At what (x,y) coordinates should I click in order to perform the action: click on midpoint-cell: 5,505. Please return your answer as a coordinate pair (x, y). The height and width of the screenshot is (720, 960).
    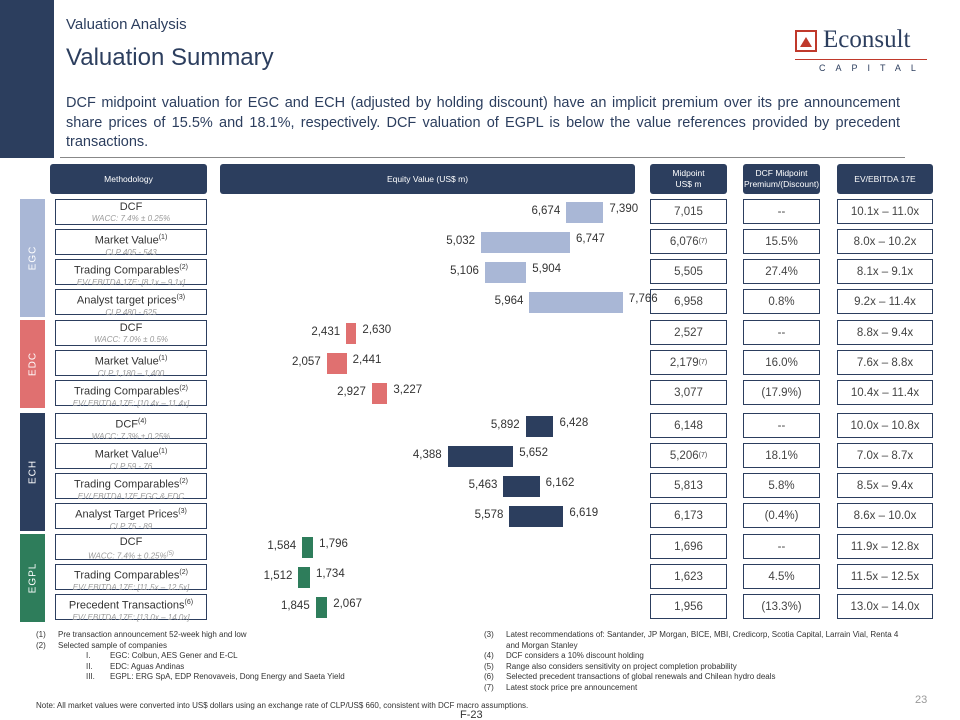
    Looking at the image, I should click on (688, 271).